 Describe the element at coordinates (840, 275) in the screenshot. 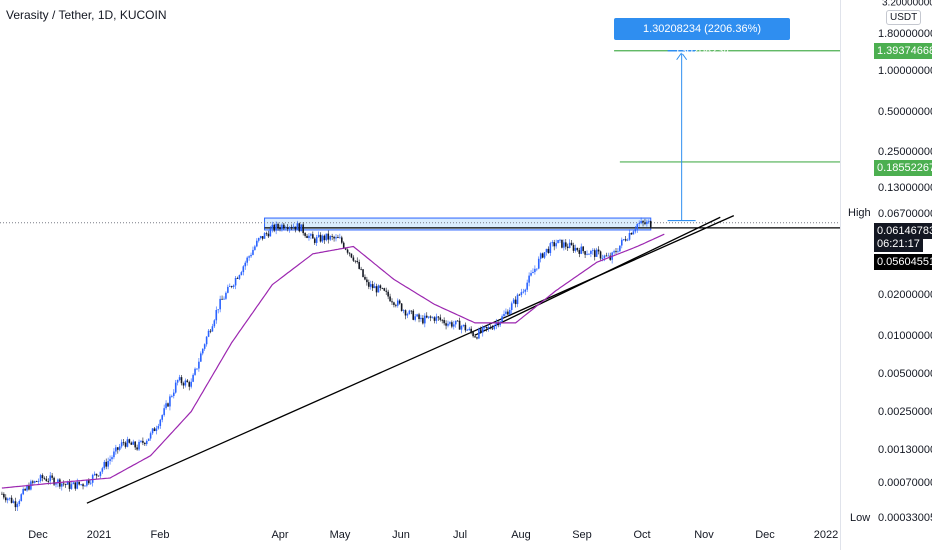

I see `price-axis-separator` at that location.